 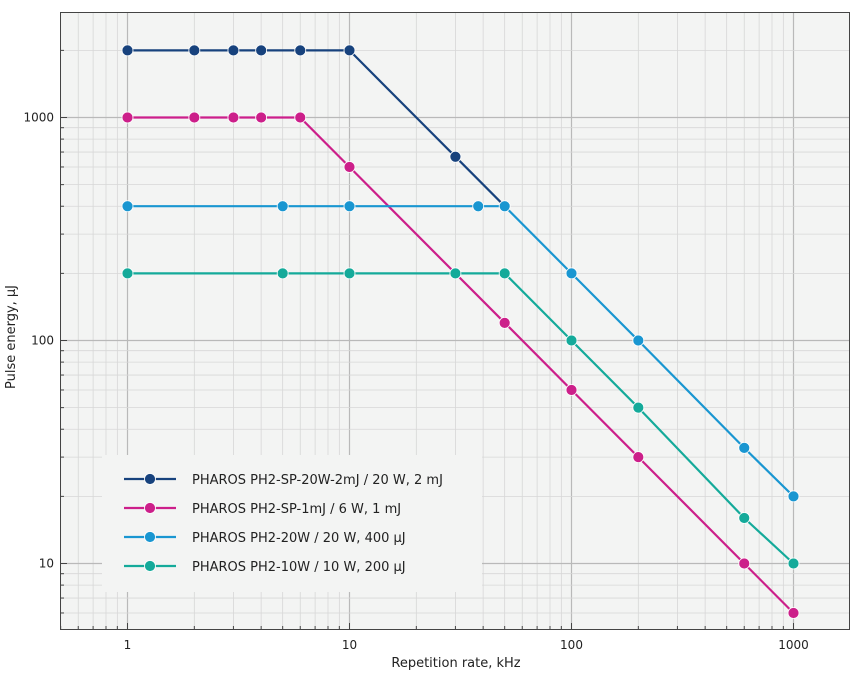 What do you see at coordinates (793, 645) in the screenshot?
I see `x-tick-label: 1000` at bounding box center [793, 645].